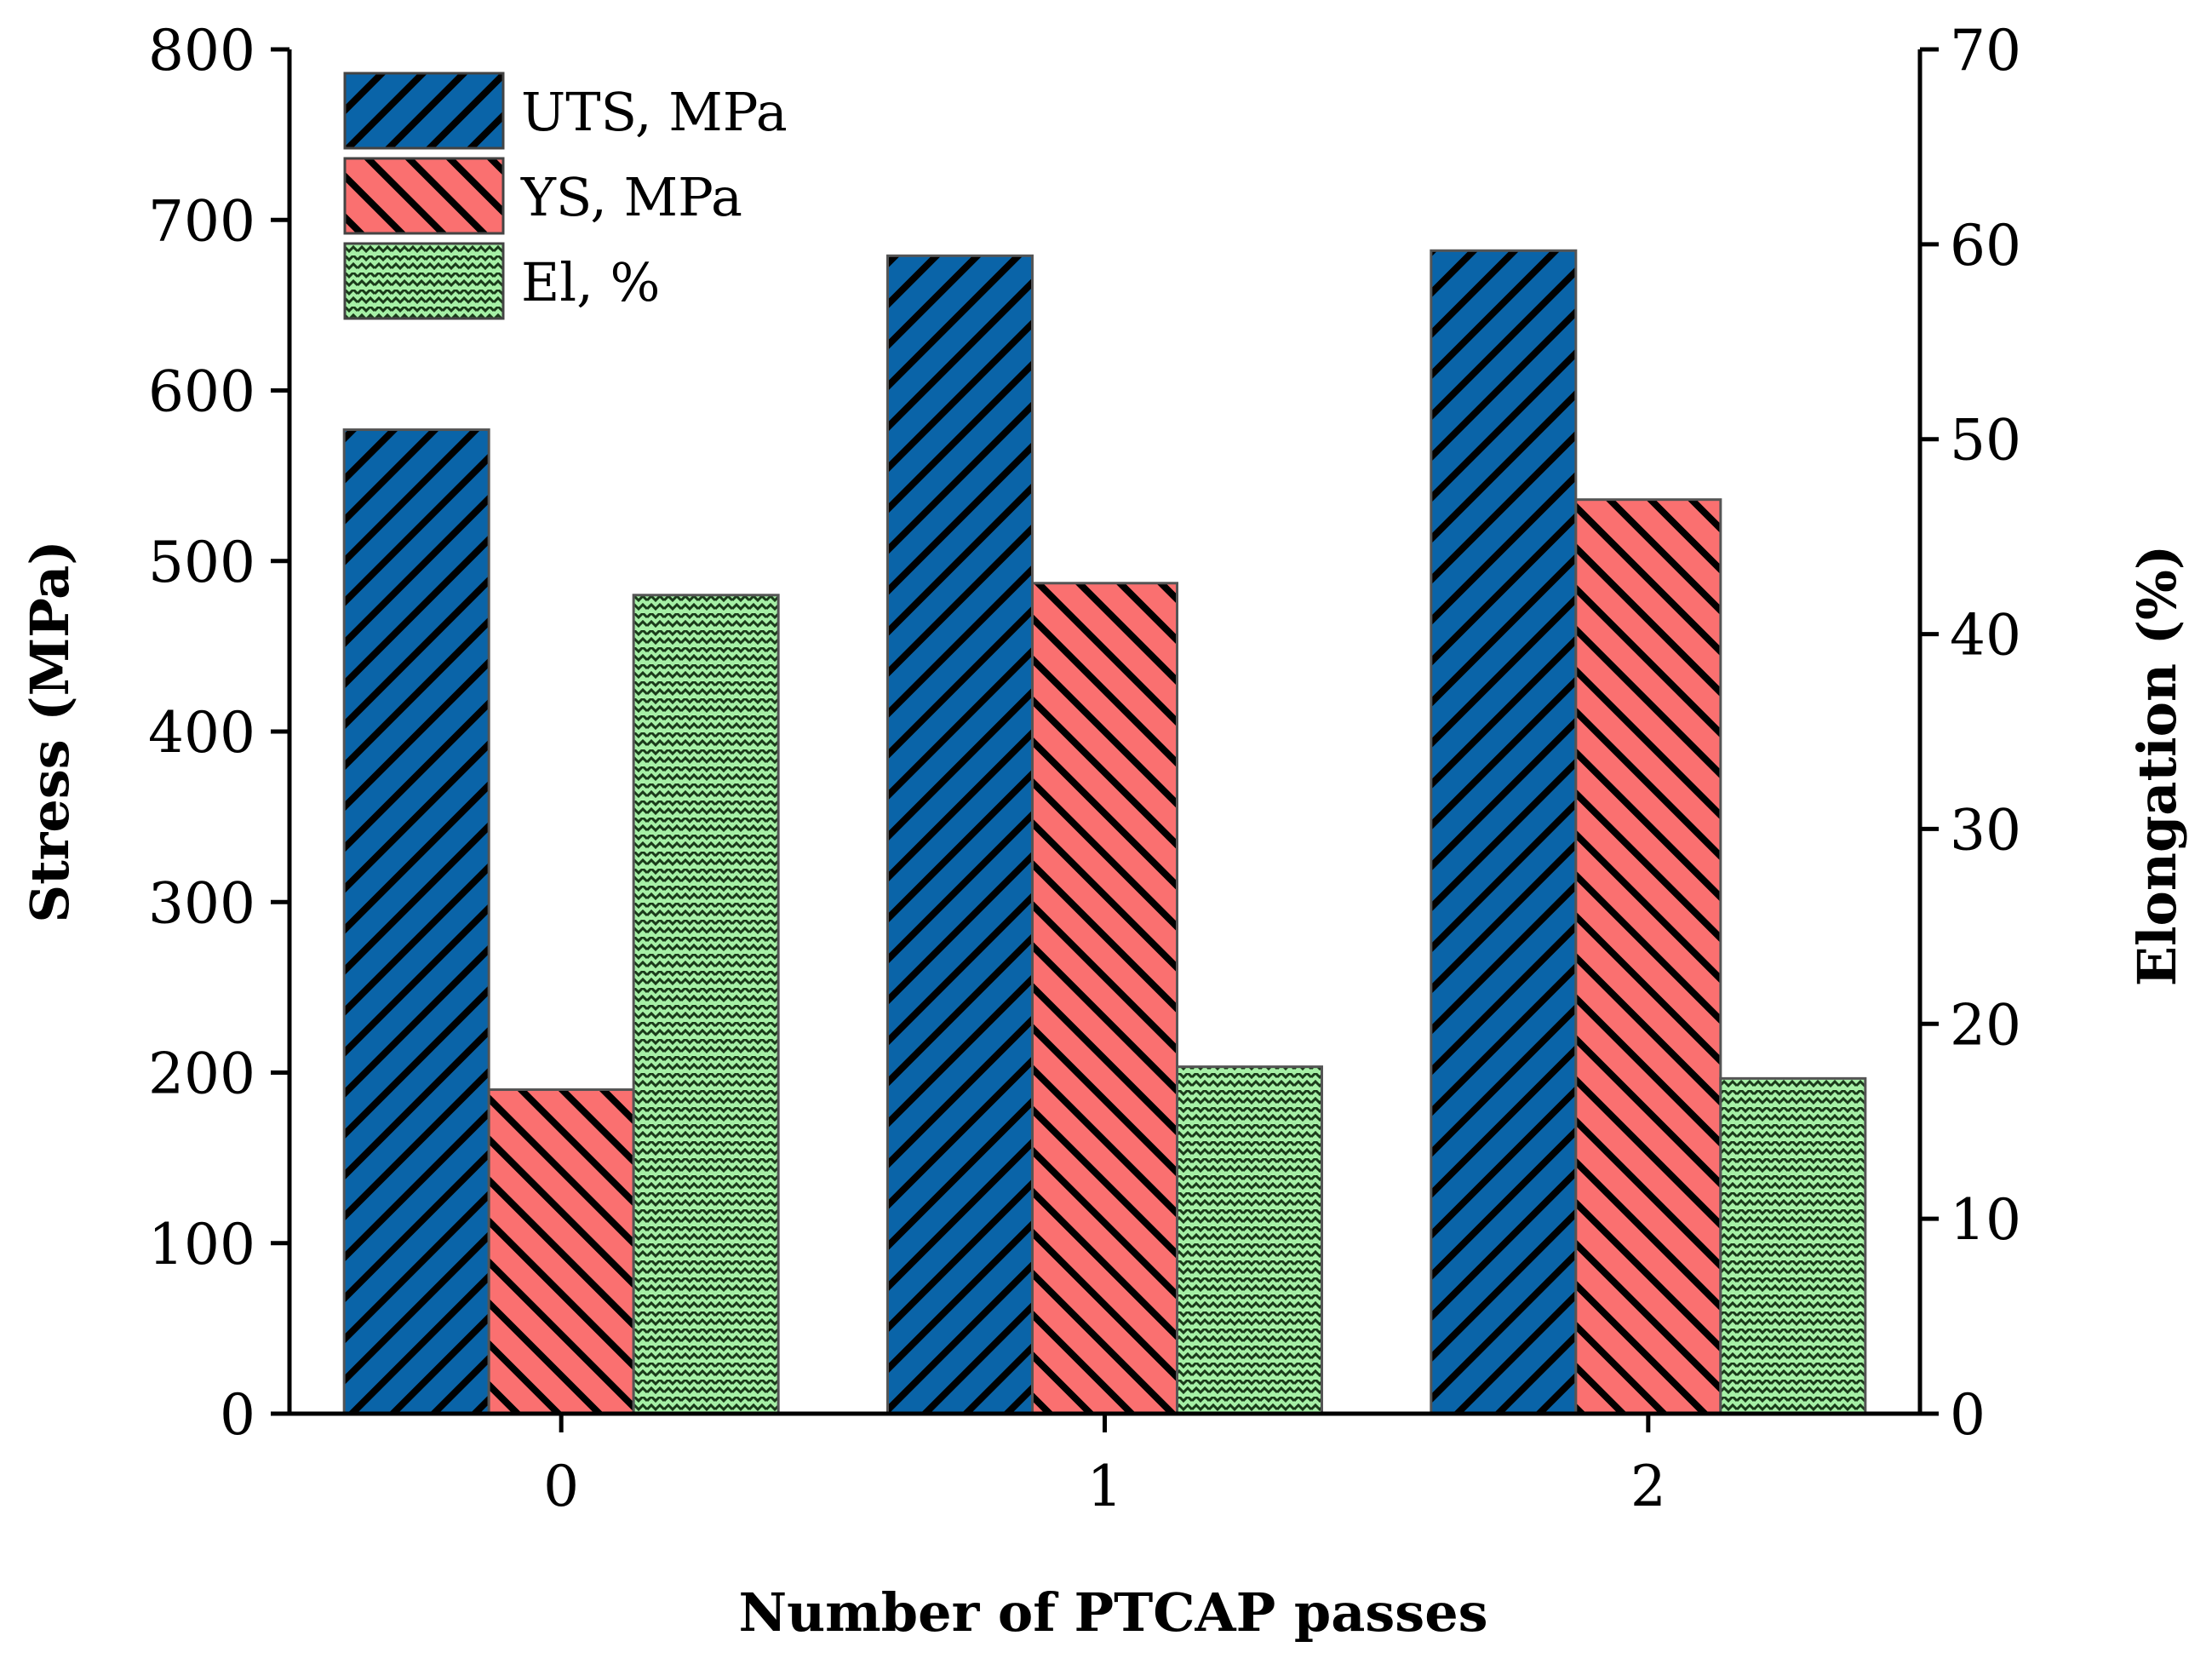 The width and height of the screenshot is (2212, 1670). Describe the element at coordinates (202, 50) in the screenshot. I see `y-tick-label: 800` at that location.